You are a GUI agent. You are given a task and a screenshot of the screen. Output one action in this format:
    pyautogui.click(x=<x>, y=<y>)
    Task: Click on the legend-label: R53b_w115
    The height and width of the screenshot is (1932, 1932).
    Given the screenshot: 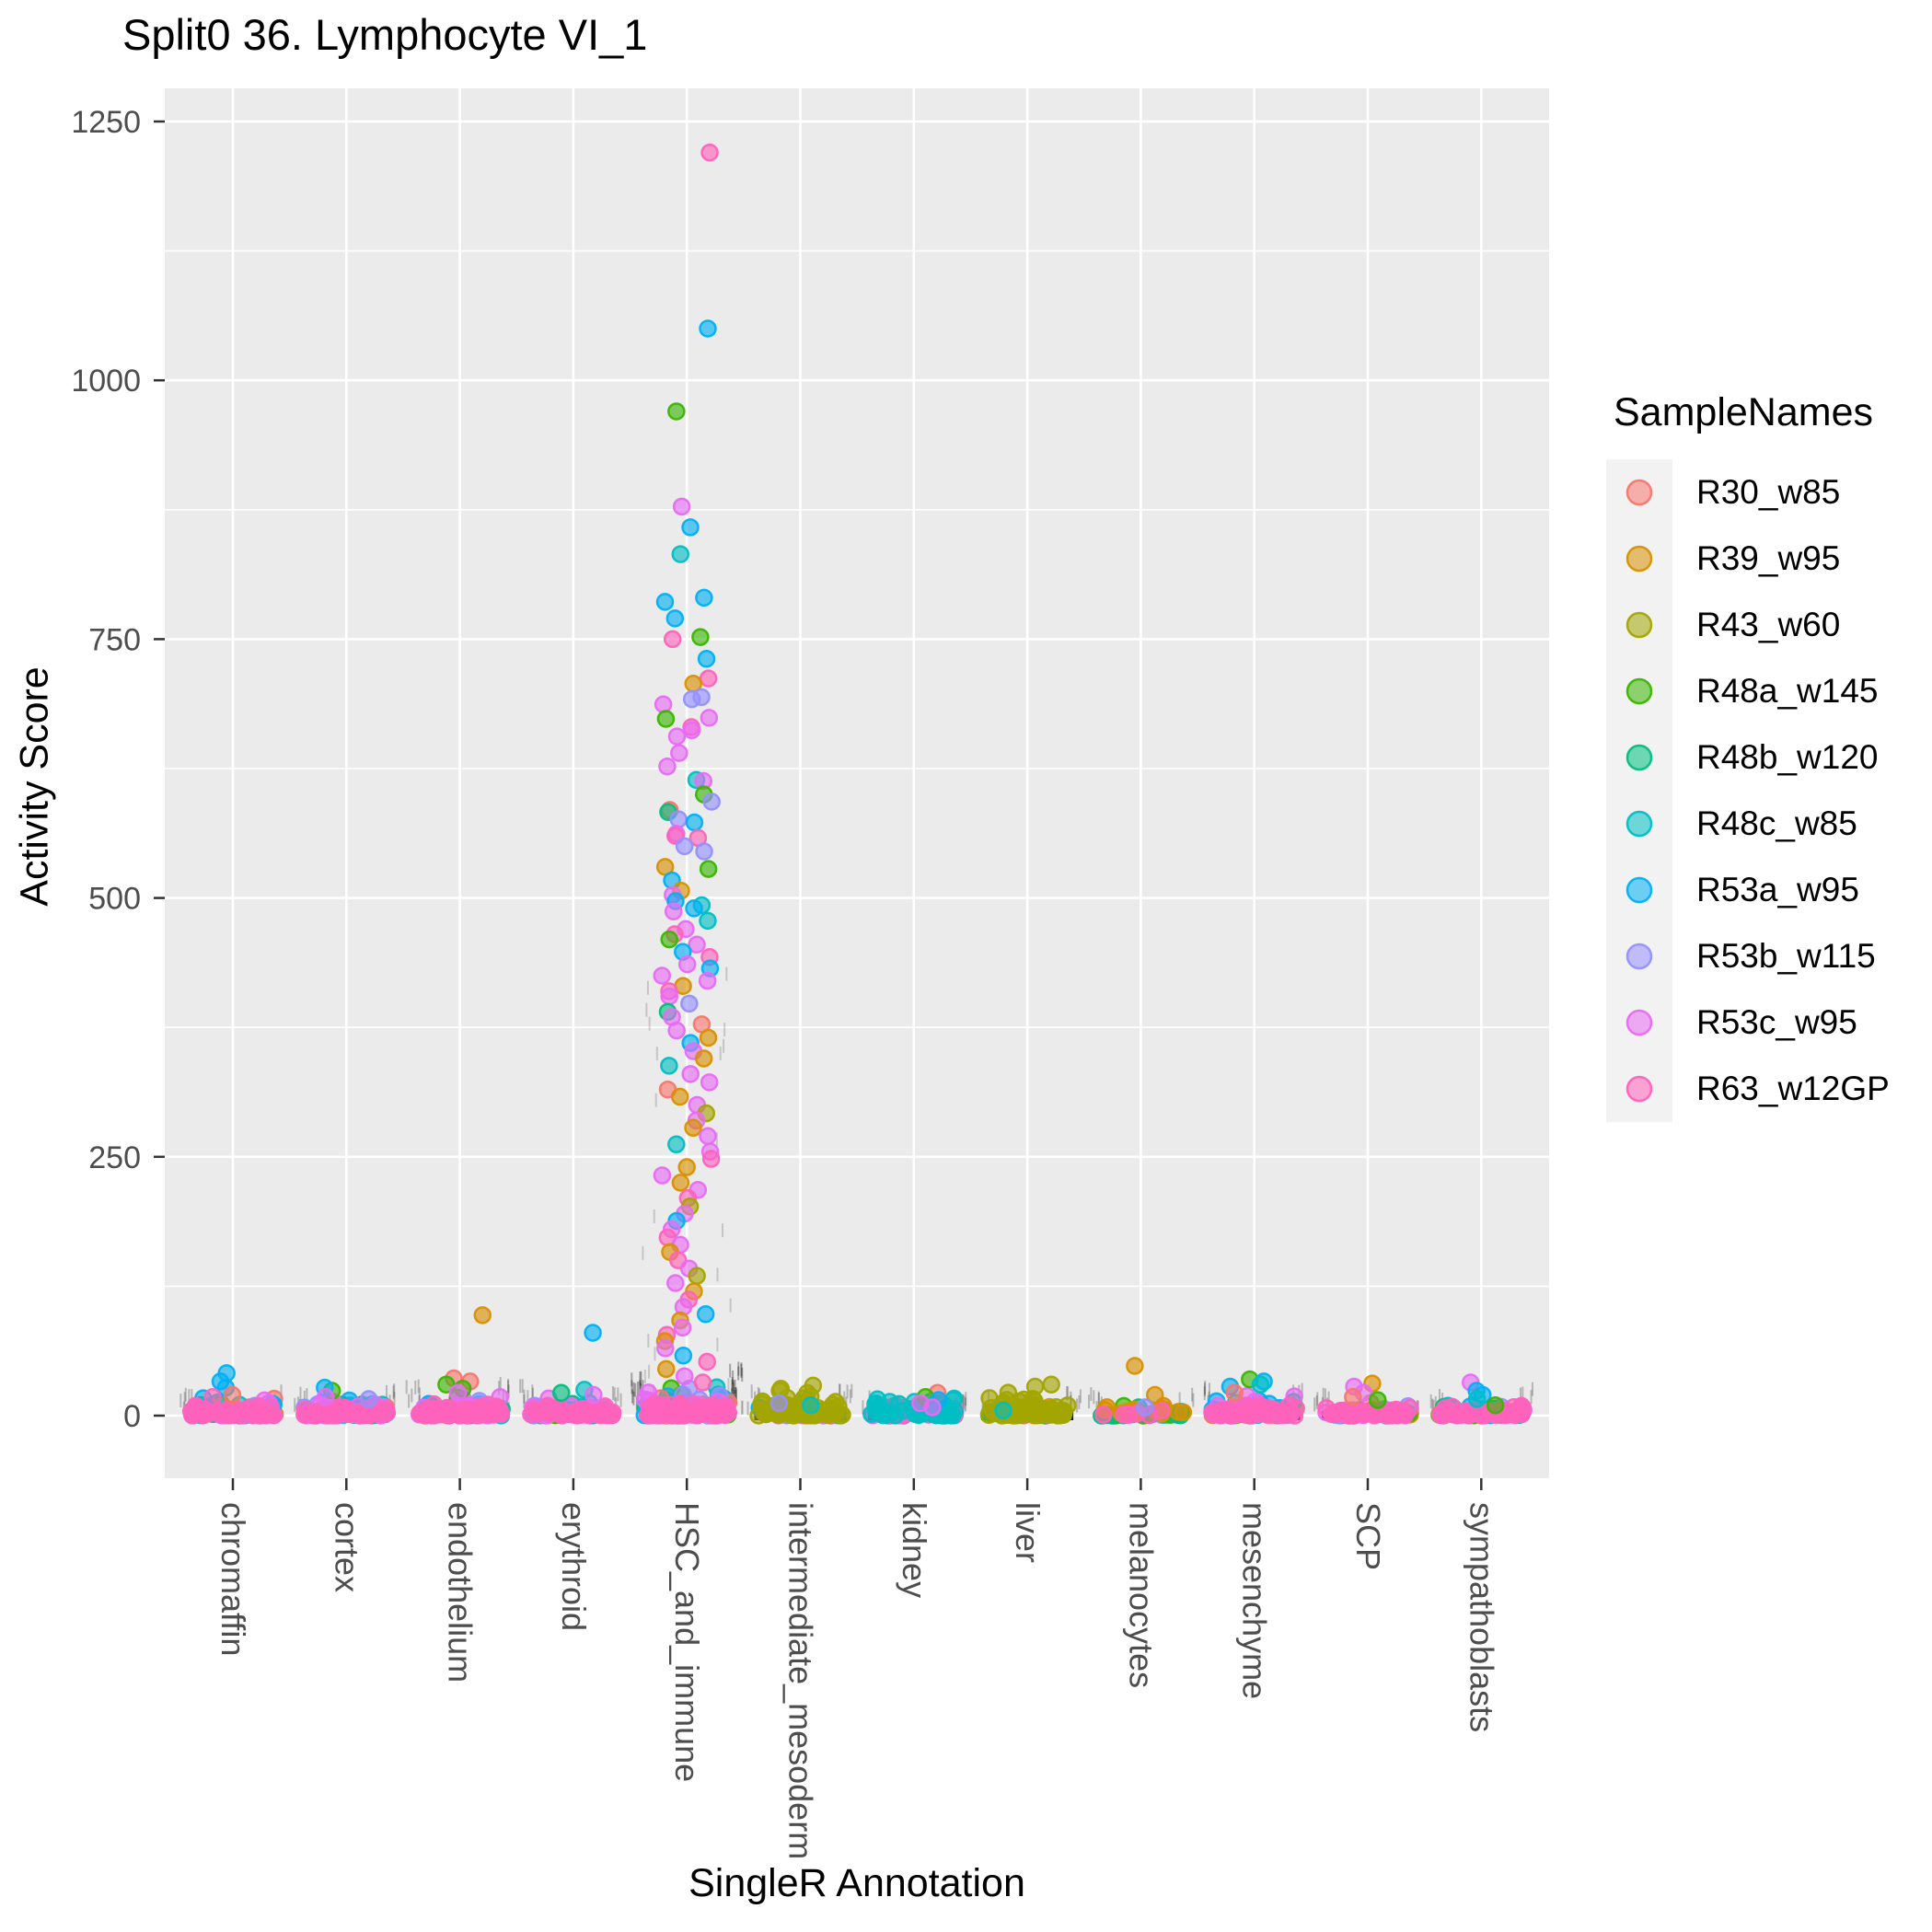 What is the action you would take?
    pyautogui.click(x=1786, y=956)
    